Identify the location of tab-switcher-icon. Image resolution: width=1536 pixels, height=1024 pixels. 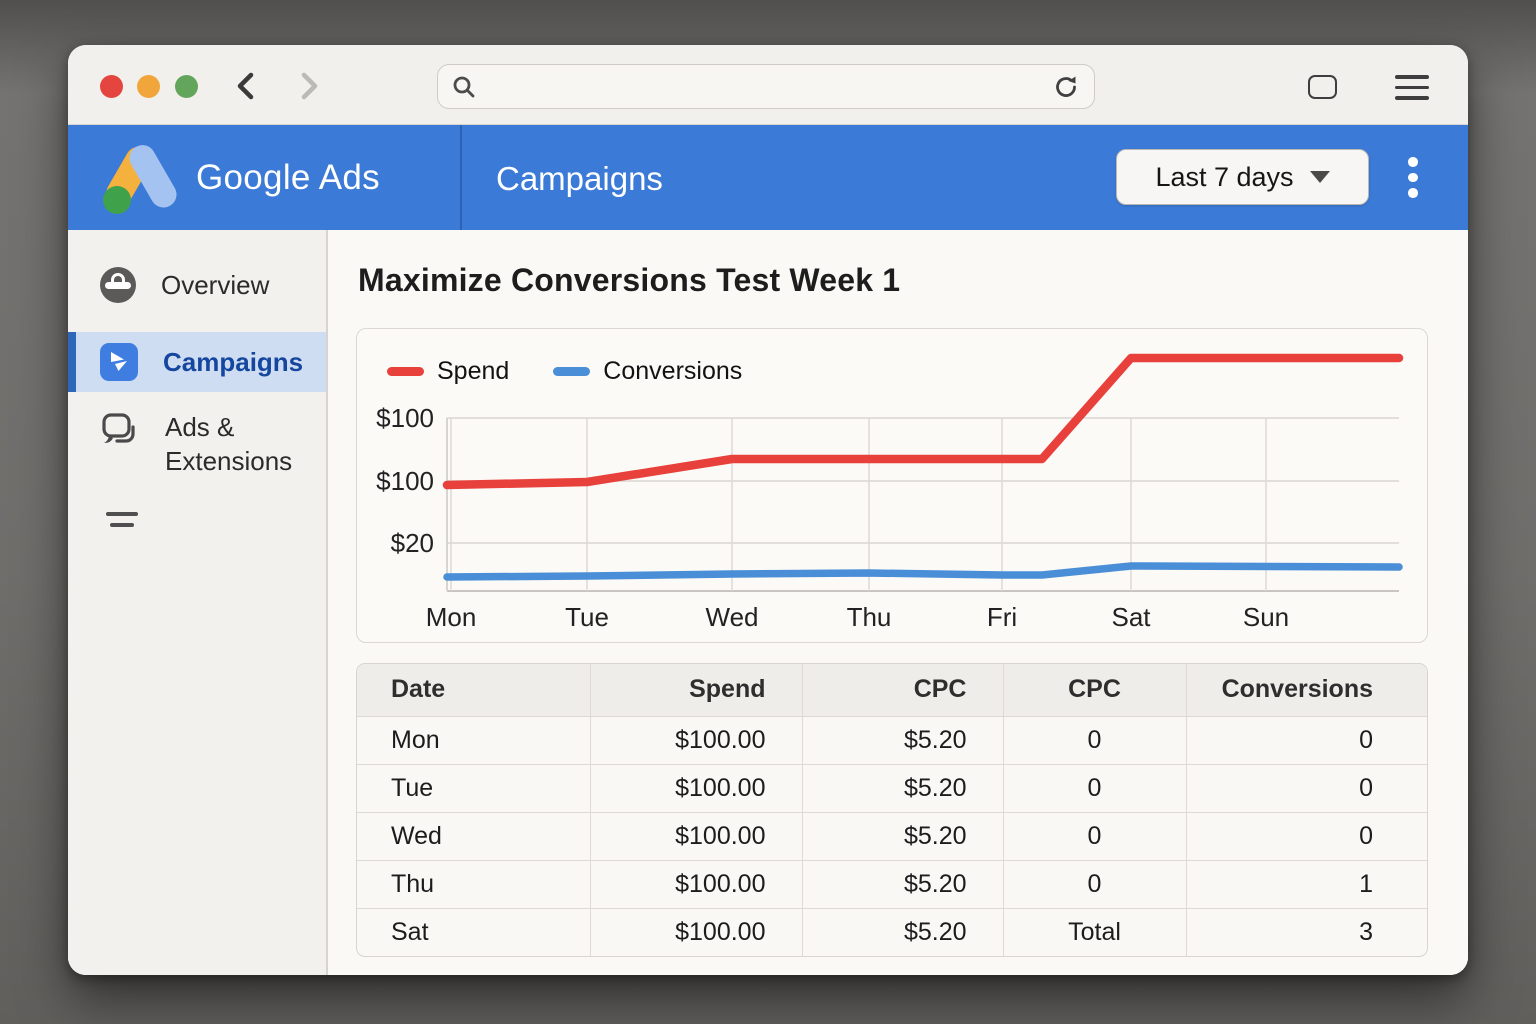
(1322, 87).